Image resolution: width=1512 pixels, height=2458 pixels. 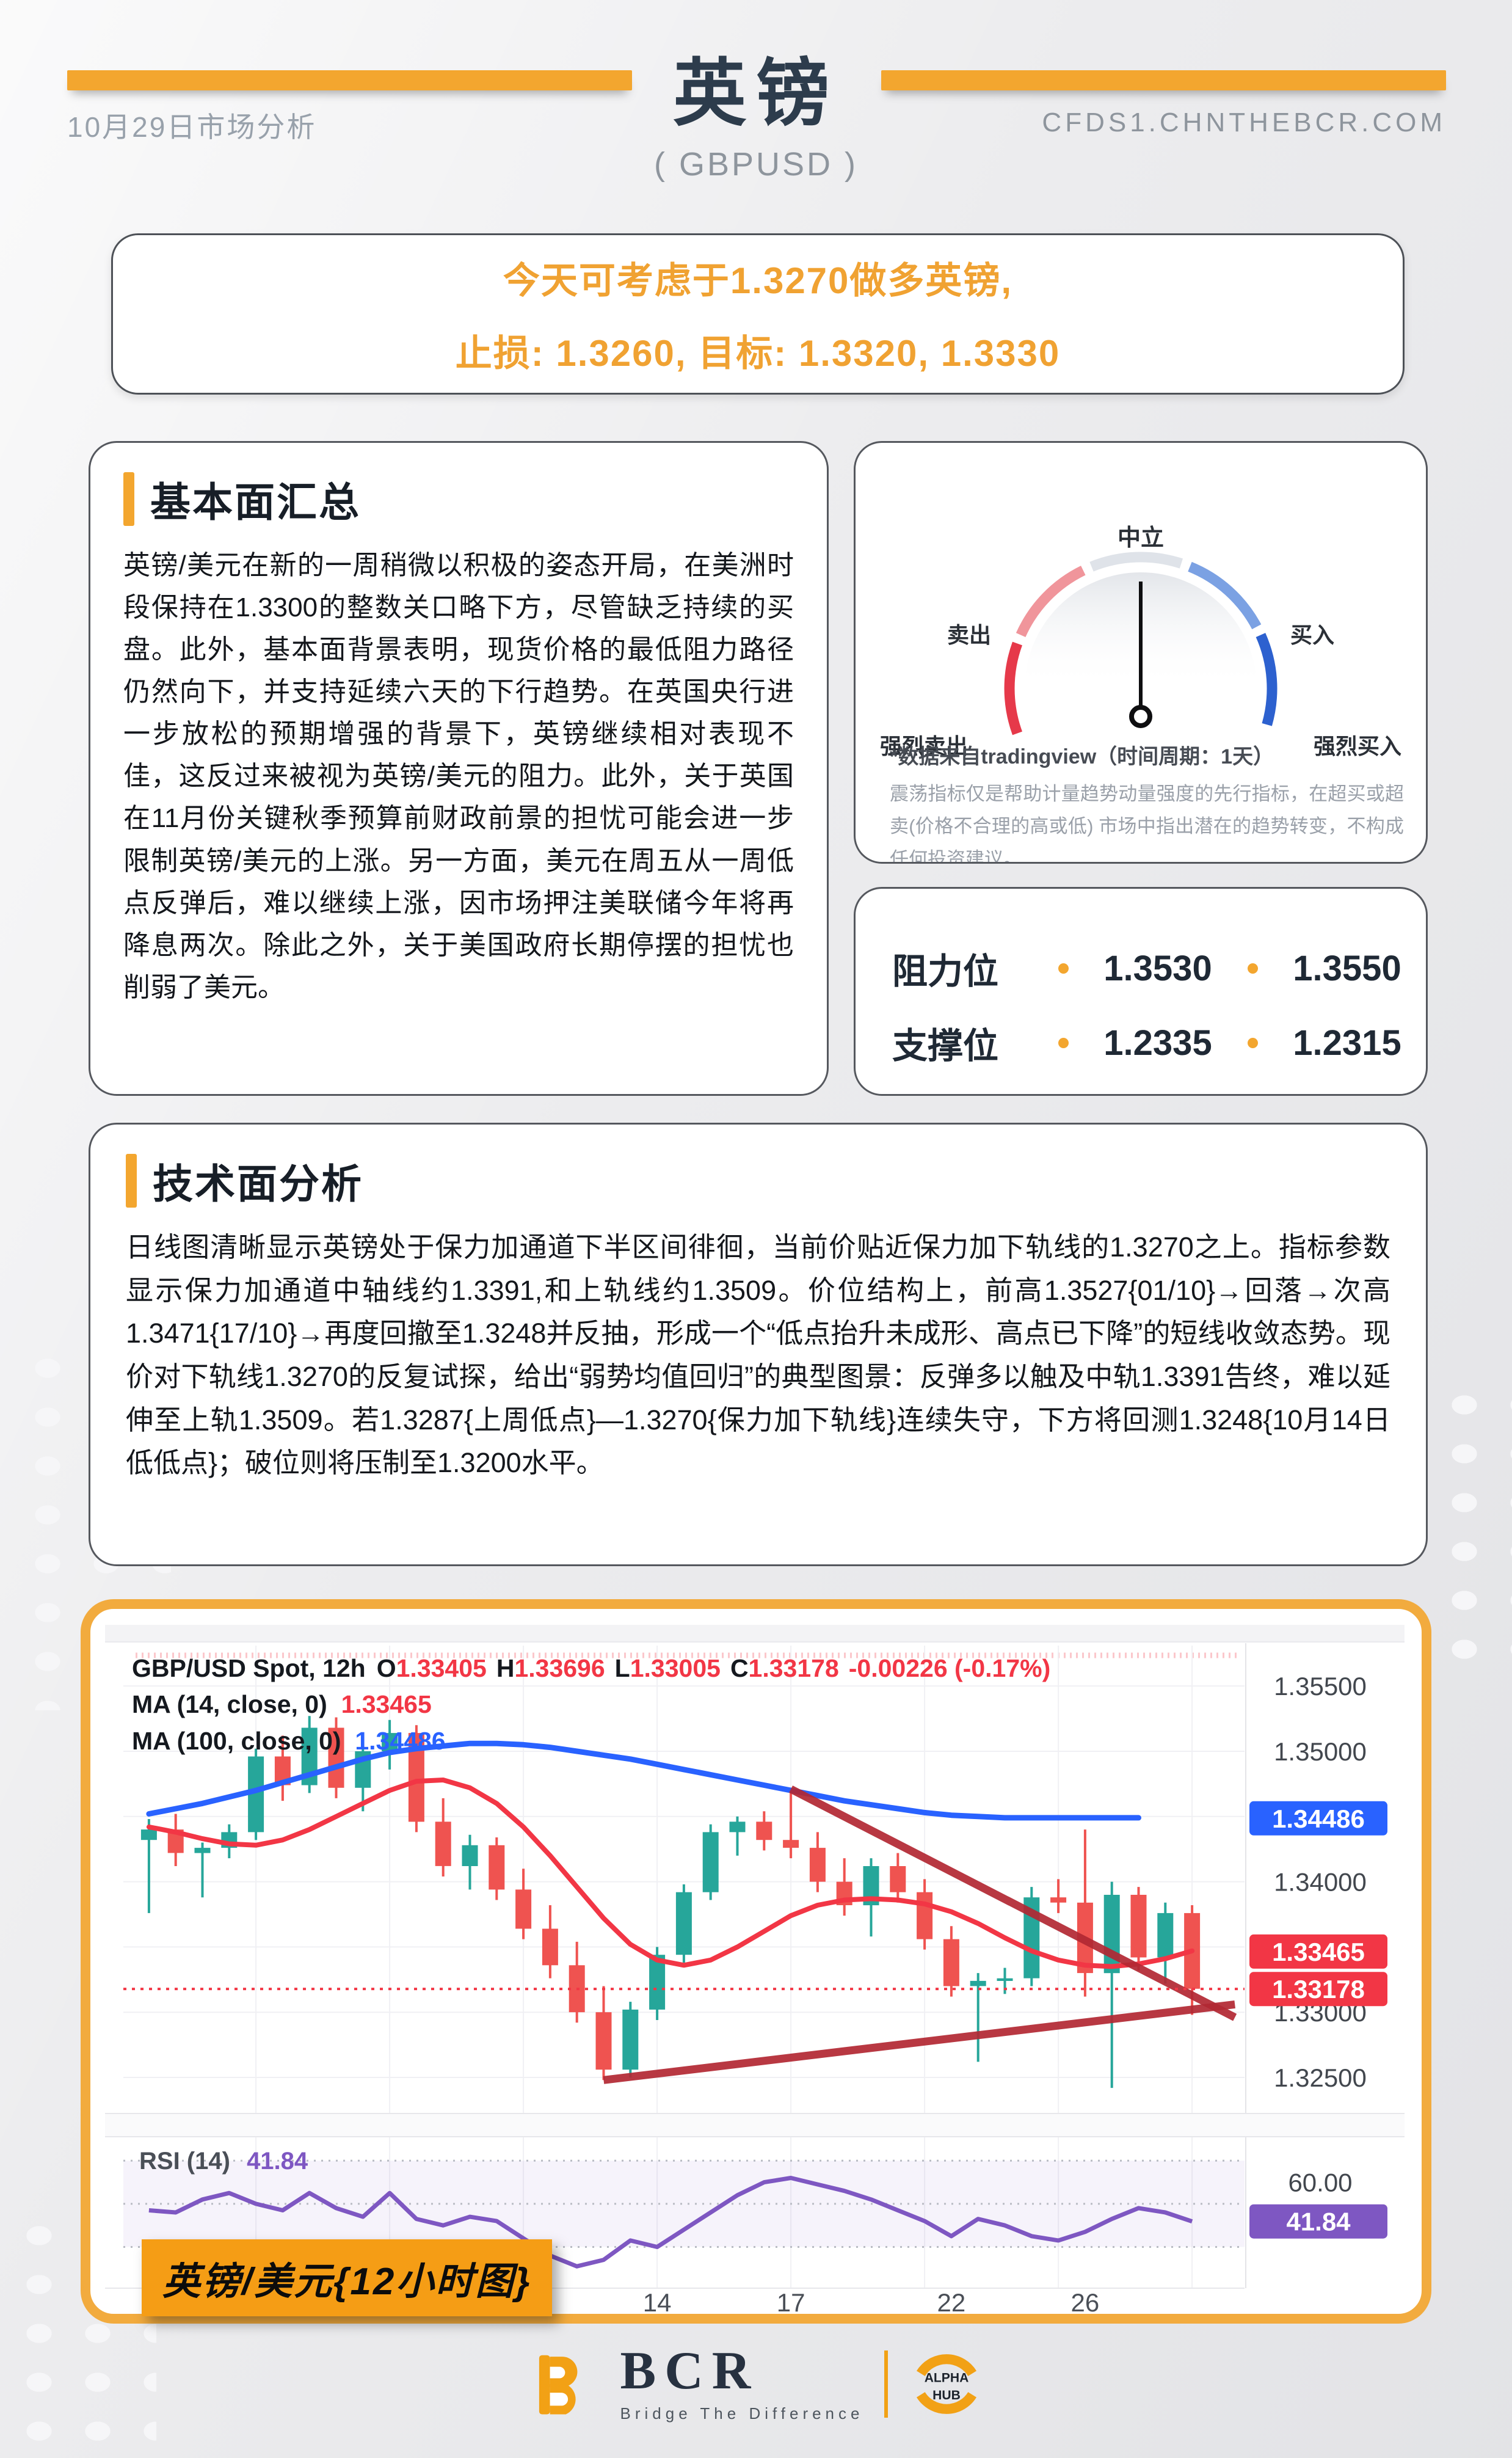 I want to click on gauge-label-strong-buy: 强烈买入, so click(x=1357, y=746).